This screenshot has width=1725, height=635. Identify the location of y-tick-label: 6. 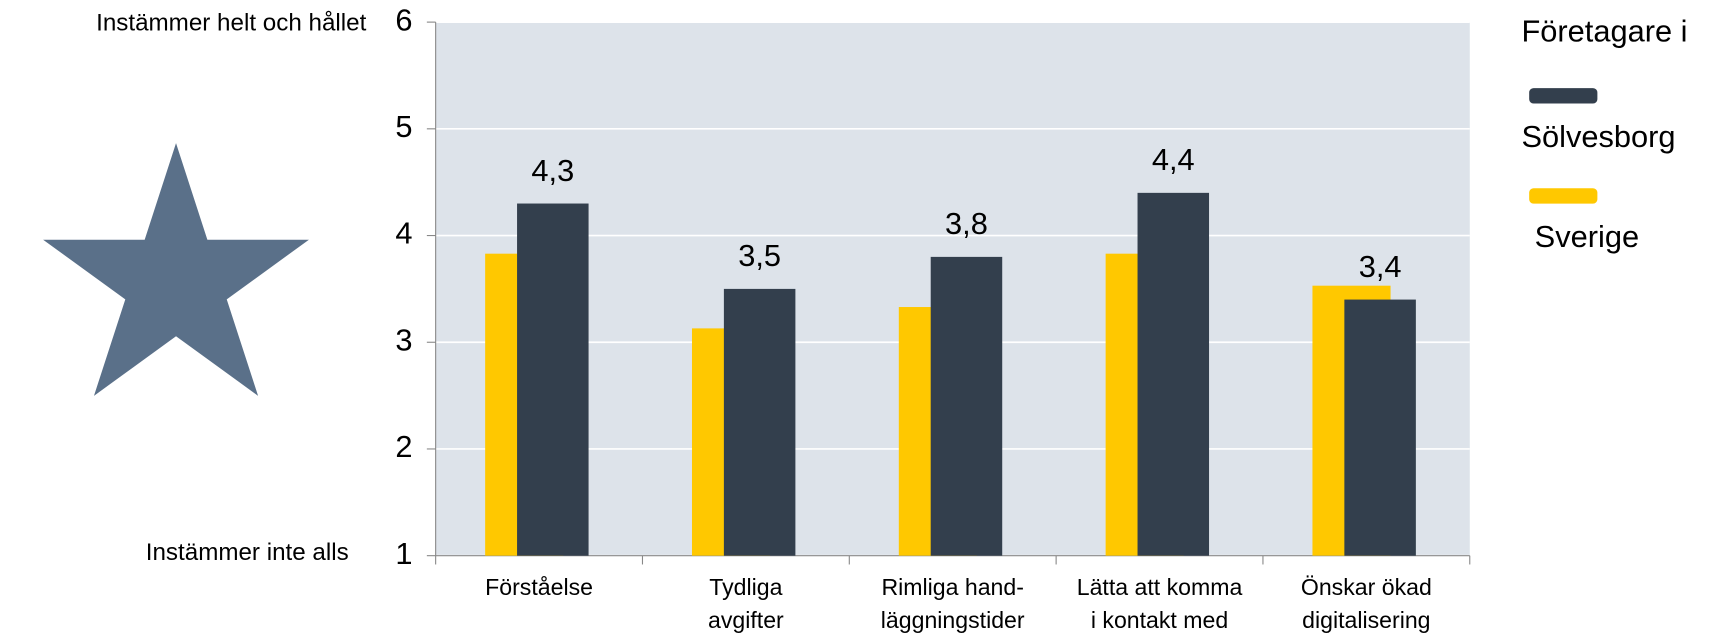
(403, 19).